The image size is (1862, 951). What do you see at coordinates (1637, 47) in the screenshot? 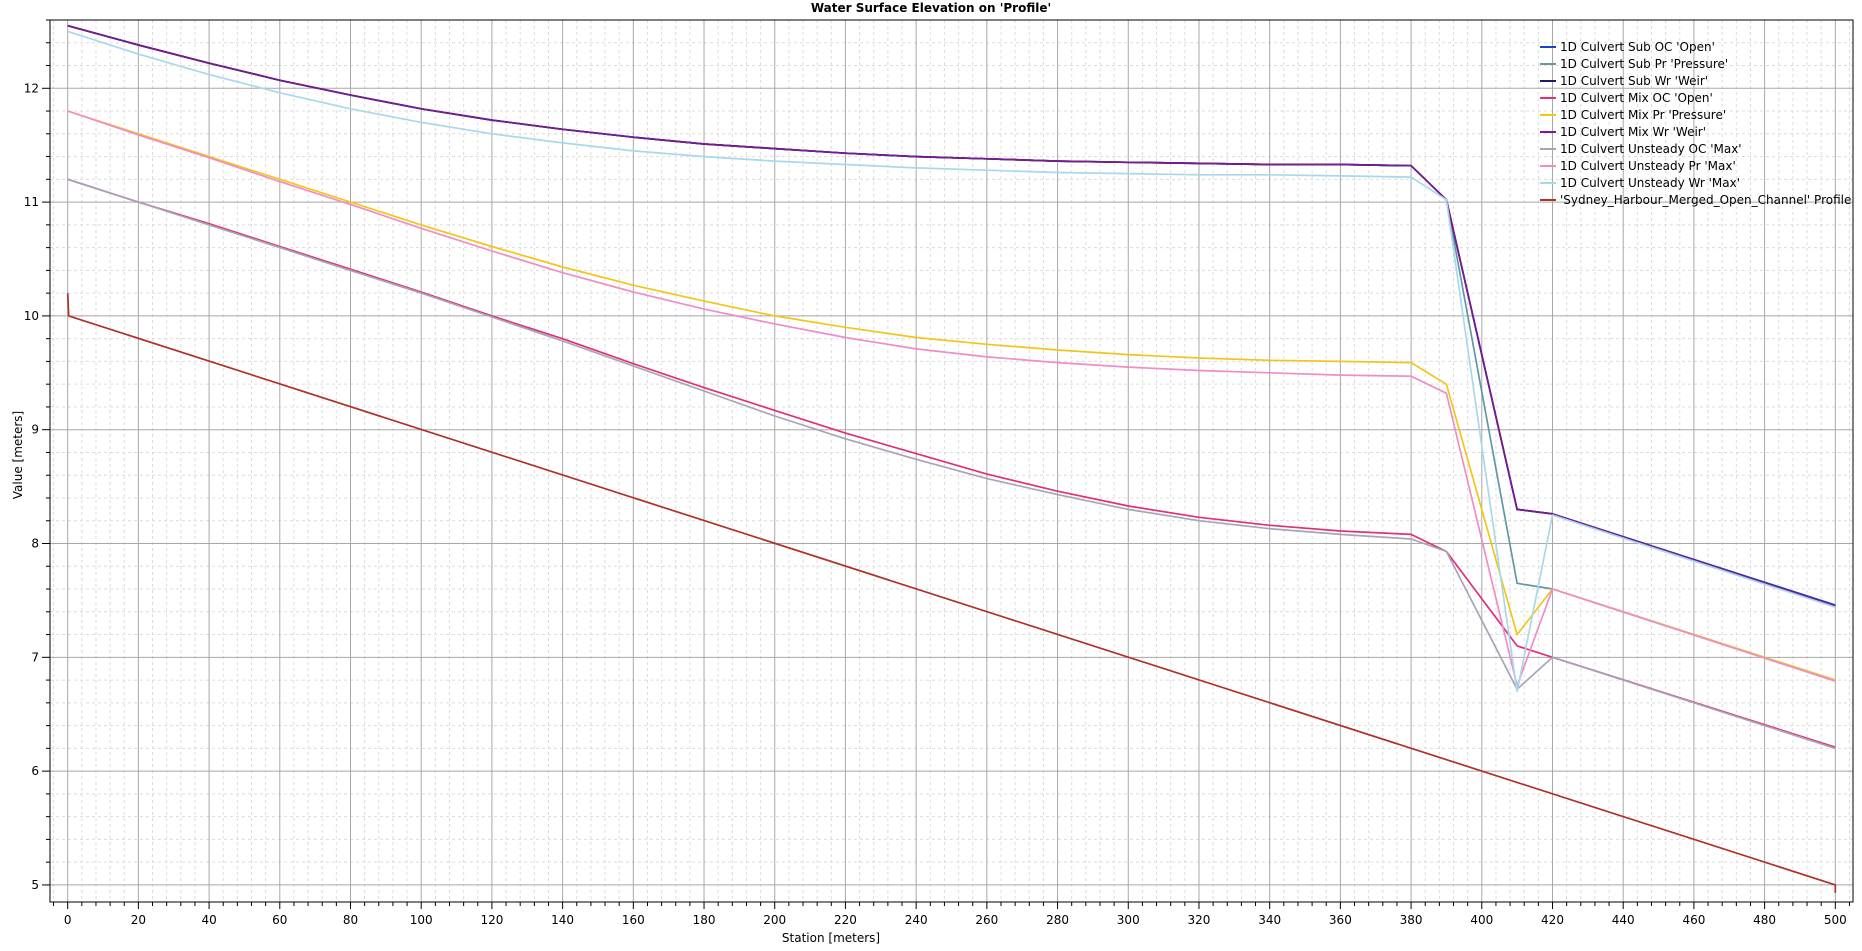
I see `legend-label: 1D Culvert Sub OC 'Open'` at bounding box center [1637, 47].